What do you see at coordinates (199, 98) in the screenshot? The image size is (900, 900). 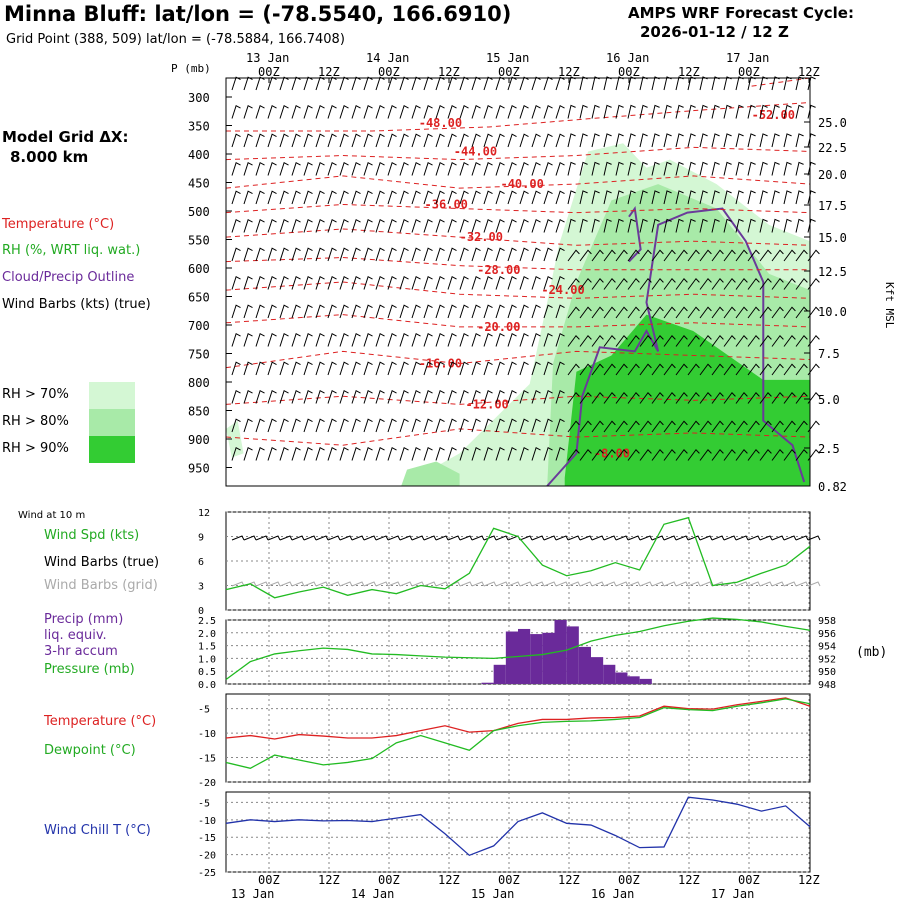 I see `pressure-tick-label: 300` at bounding box center [199, 98].